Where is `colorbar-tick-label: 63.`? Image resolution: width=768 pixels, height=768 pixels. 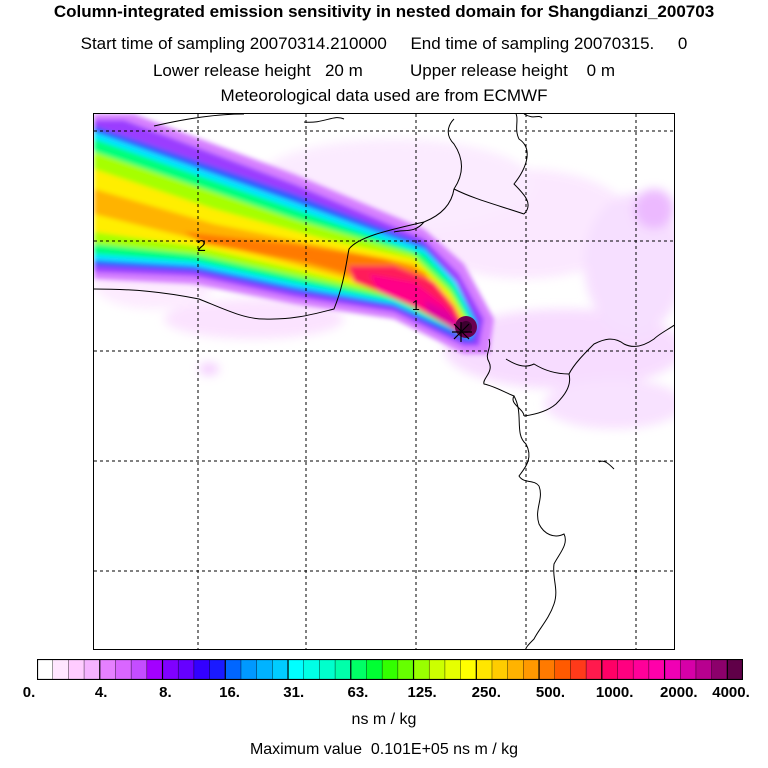
colorbar-tick-label: 63. is located at coordinates (358, 692).